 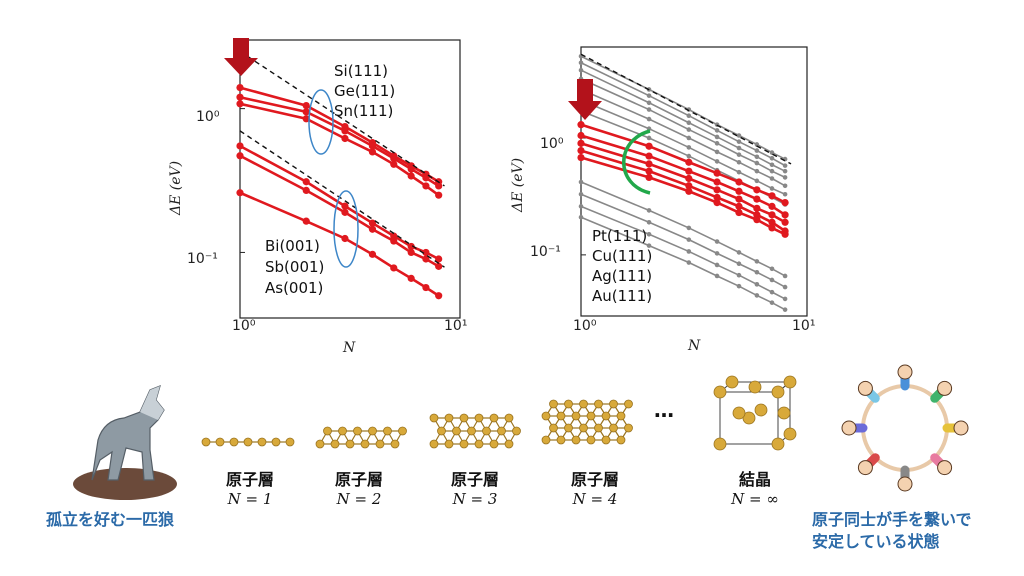 What do you see at coordinates (202, 259) in the screenshot?
I see `y-tick-label: 10⁻¹` at bounding box center [202, 259].